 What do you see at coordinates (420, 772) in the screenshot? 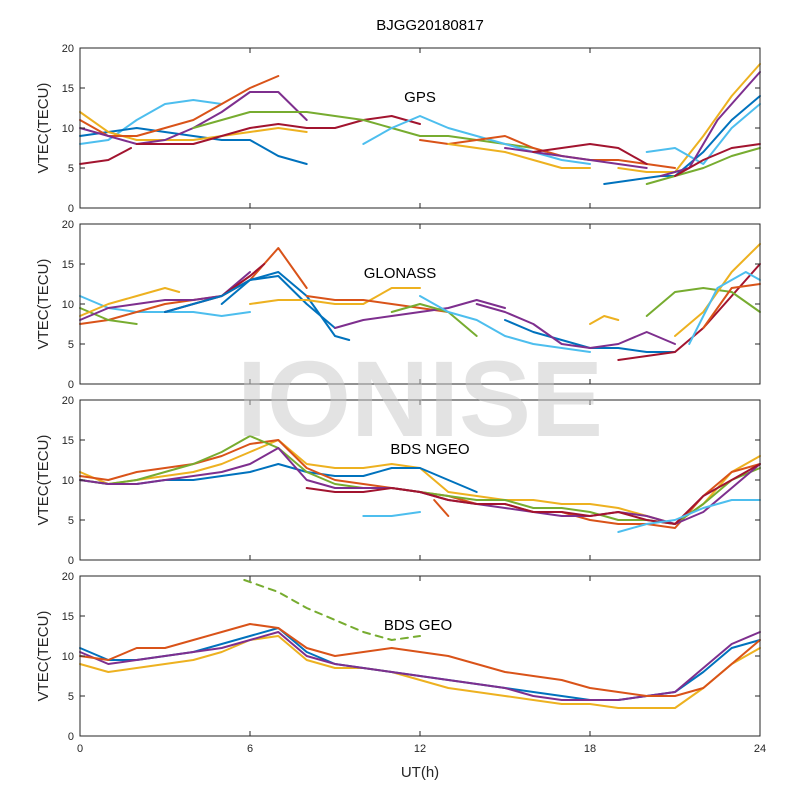
I see `x-axis-label: UT(h)` at bounding box center [420, 772].